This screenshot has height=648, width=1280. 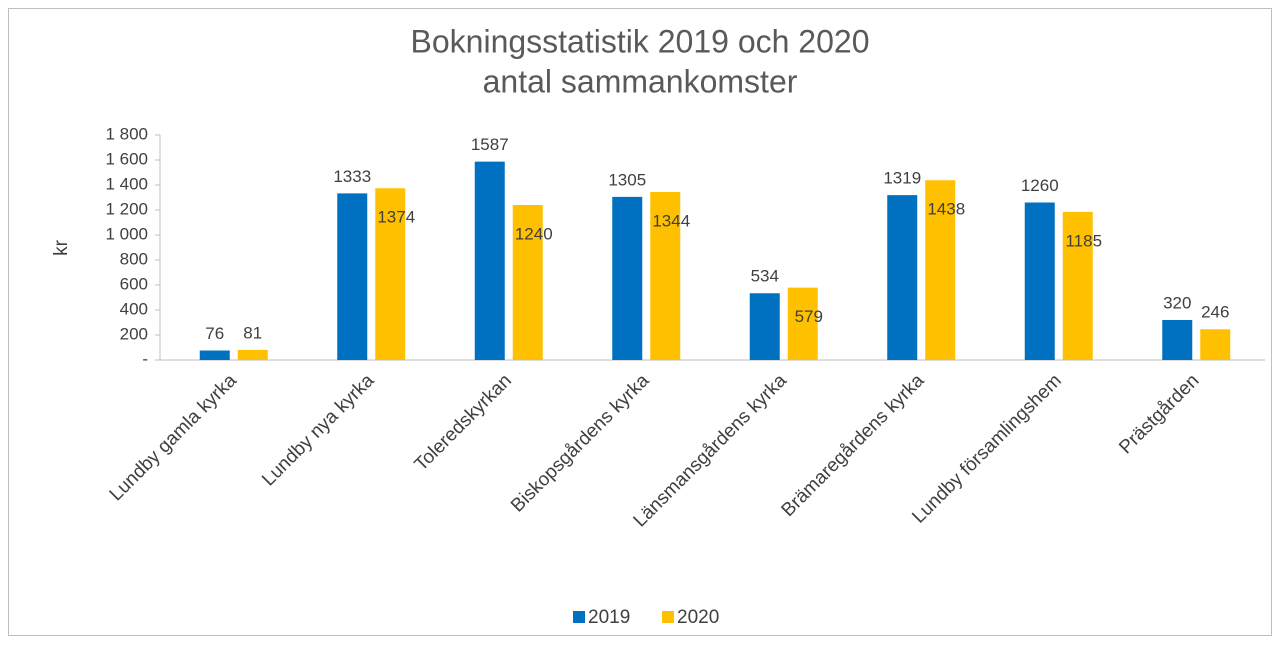 What do you see at coordinates (698, 617) in the screenshot?
I see `legend-label: 2020` at bounding box center [698, 617].